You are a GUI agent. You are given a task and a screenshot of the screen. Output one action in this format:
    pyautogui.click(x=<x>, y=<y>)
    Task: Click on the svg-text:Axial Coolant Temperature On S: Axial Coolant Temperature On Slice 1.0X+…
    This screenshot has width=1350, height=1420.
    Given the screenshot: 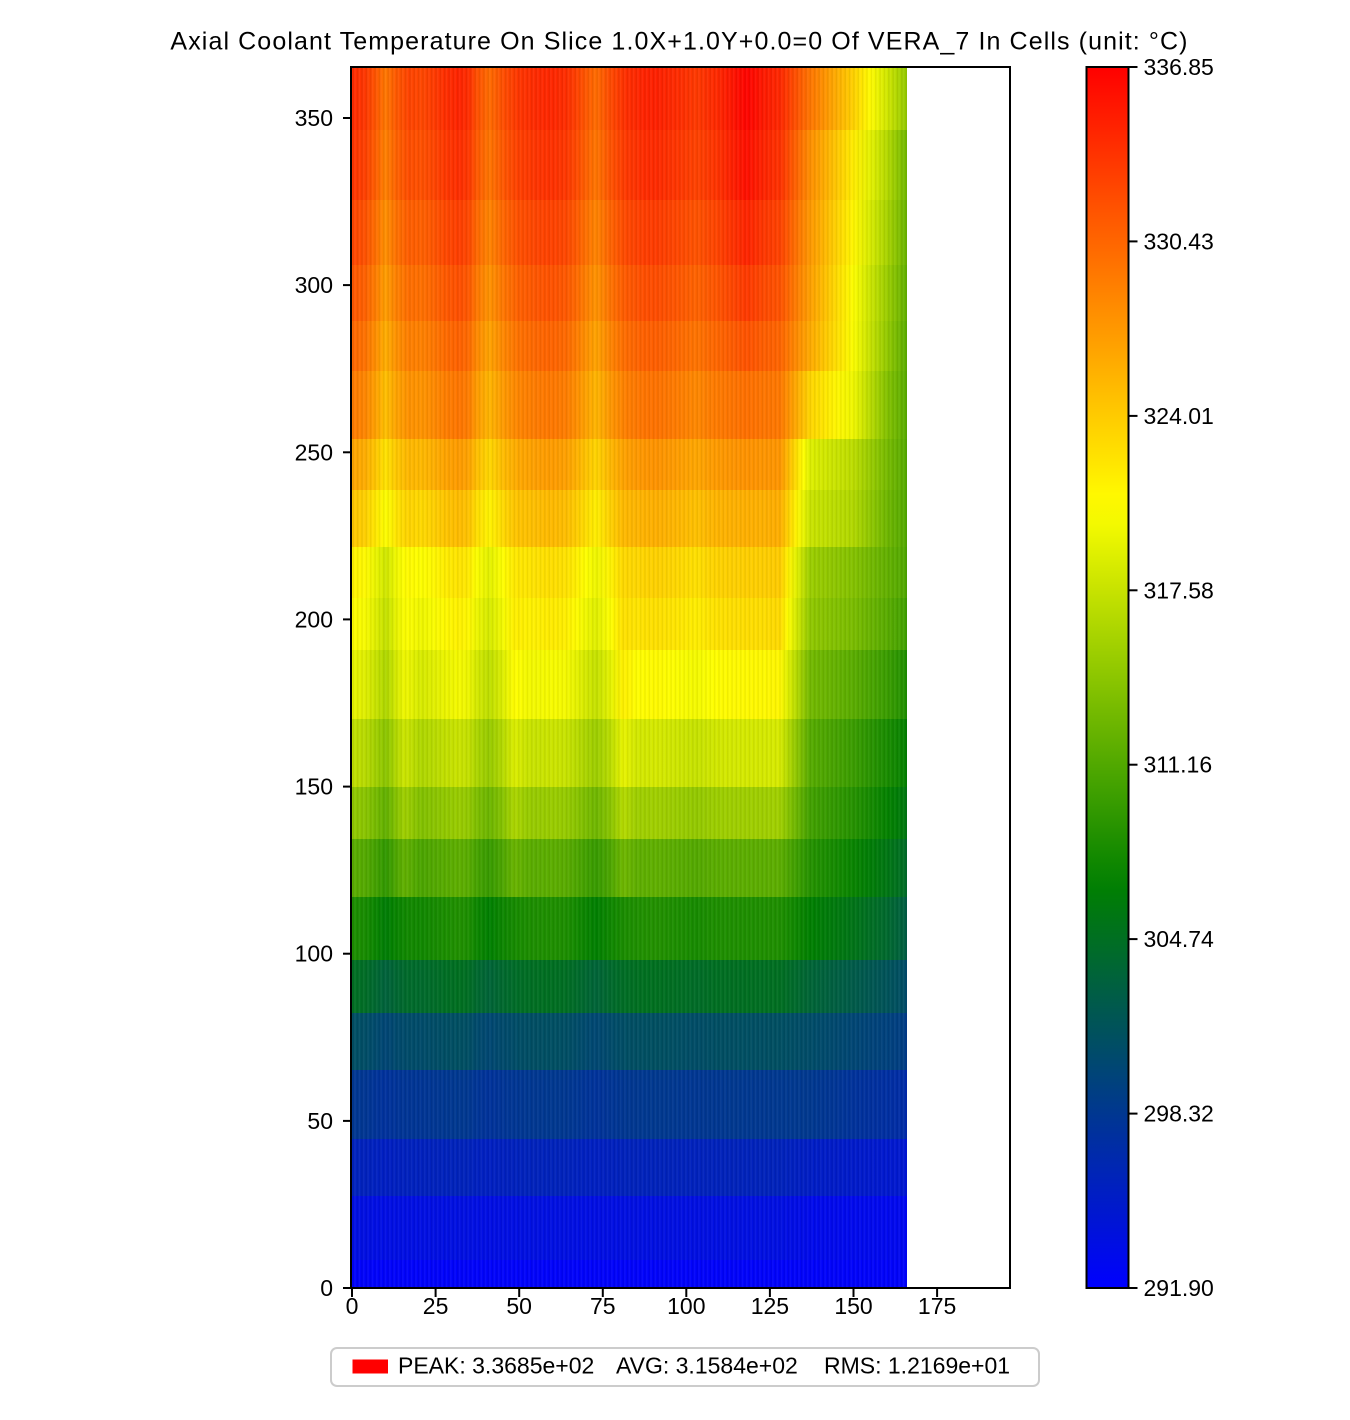 What is the action you would take?
    pyautogui.click(x=679, y=42)
    